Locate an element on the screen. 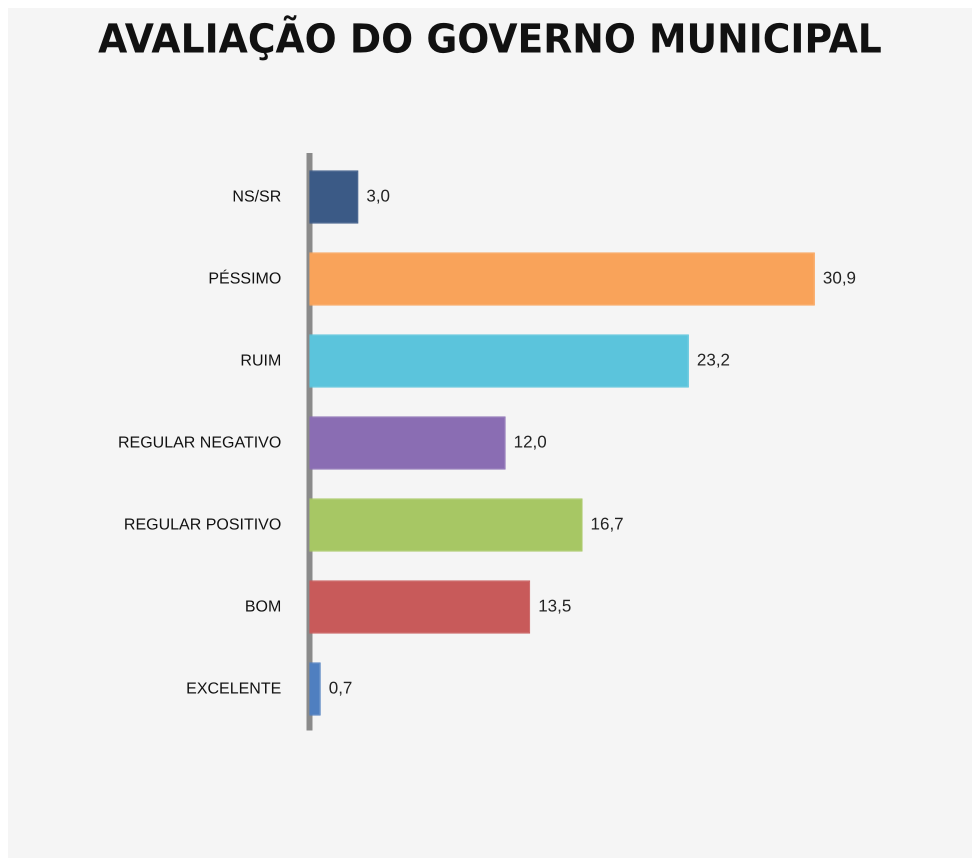  y-tick-label: NS/SR is located at coordinates (257, 197).